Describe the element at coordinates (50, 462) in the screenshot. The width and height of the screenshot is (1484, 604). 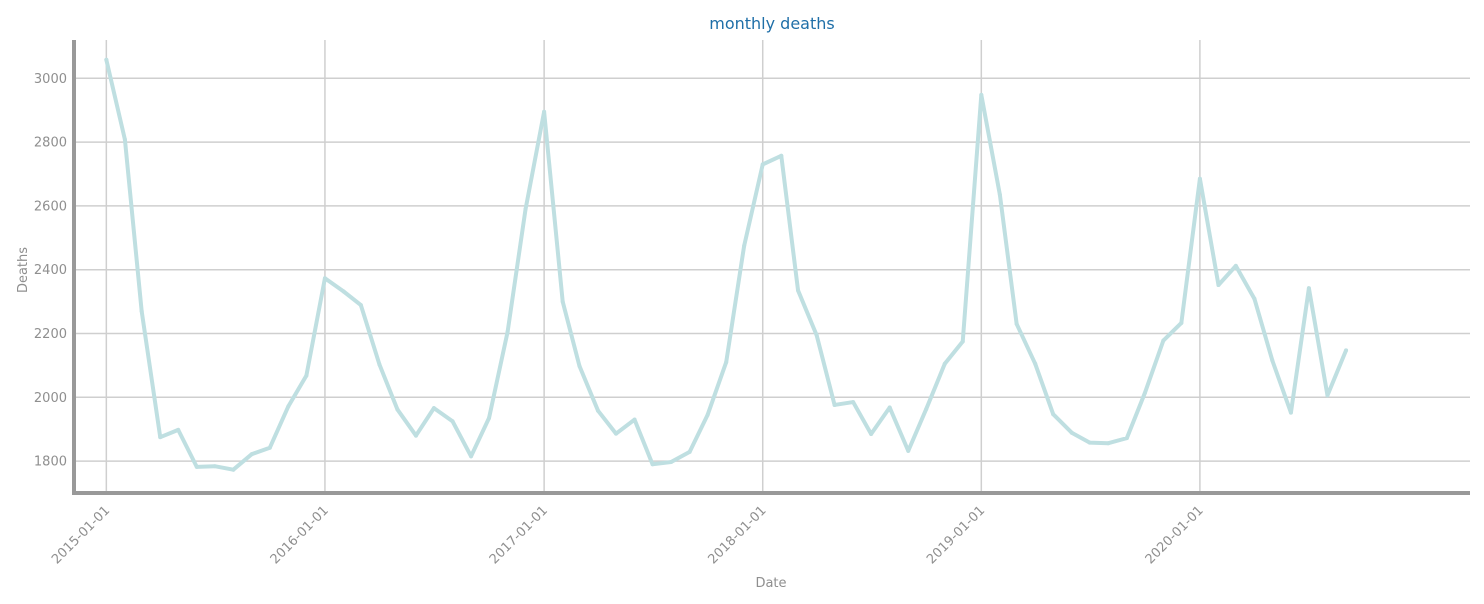
I see `y-tick-label: 1800` at that location.